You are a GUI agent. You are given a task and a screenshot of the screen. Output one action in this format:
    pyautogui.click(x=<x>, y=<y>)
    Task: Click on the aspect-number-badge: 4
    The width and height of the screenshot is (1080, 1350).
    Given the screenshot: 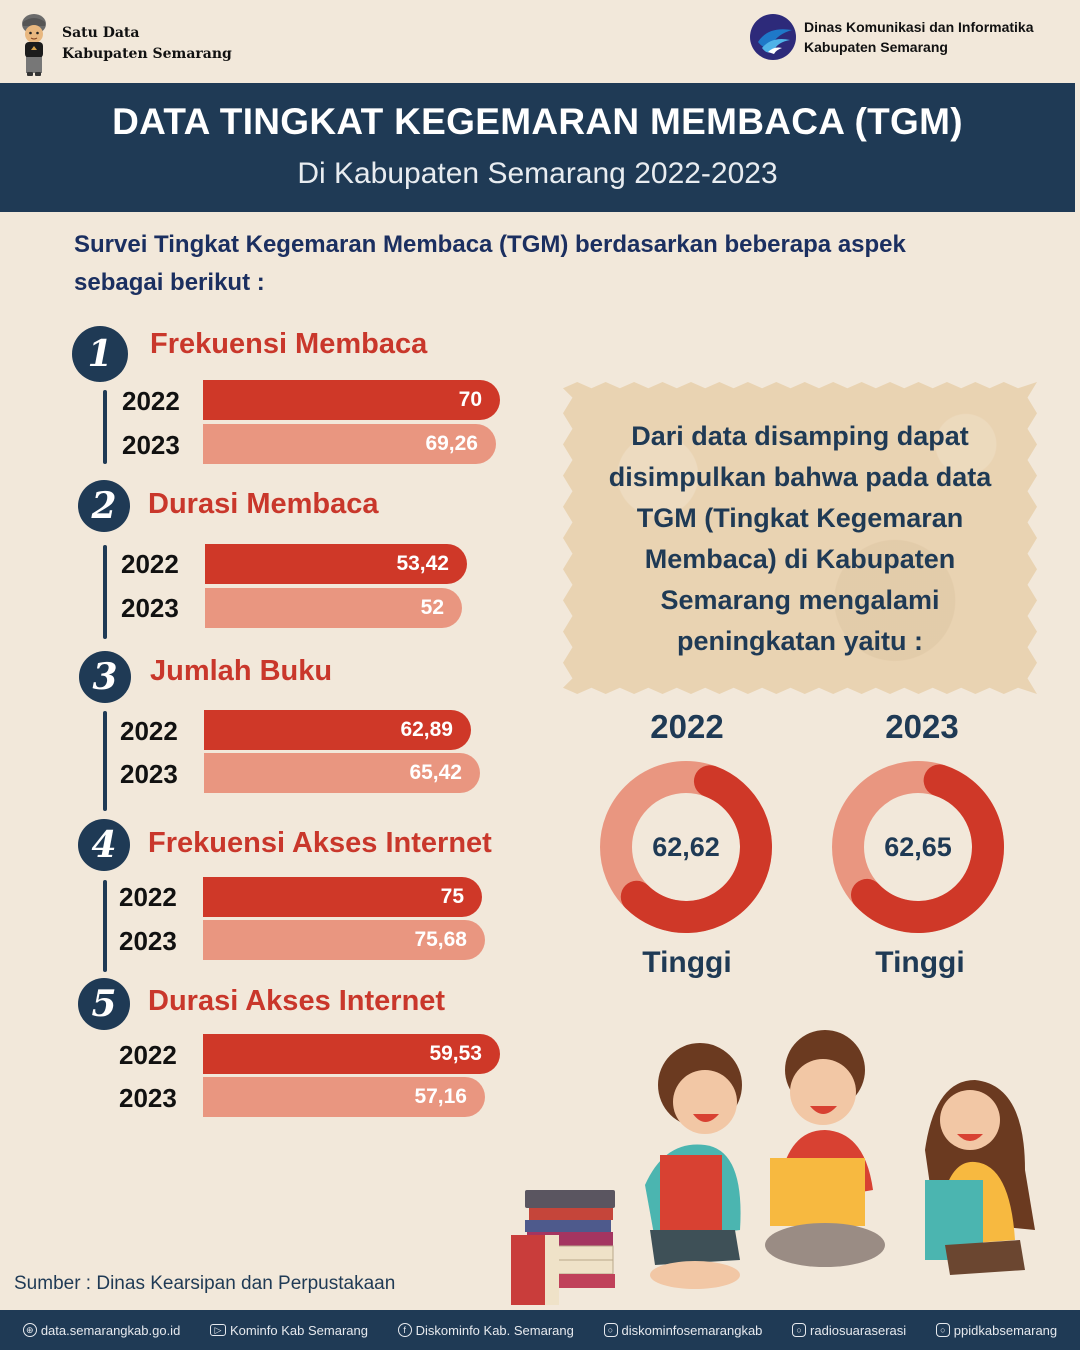 What is the action you would take?
    pyautogui.click(x=104, y=845)
    